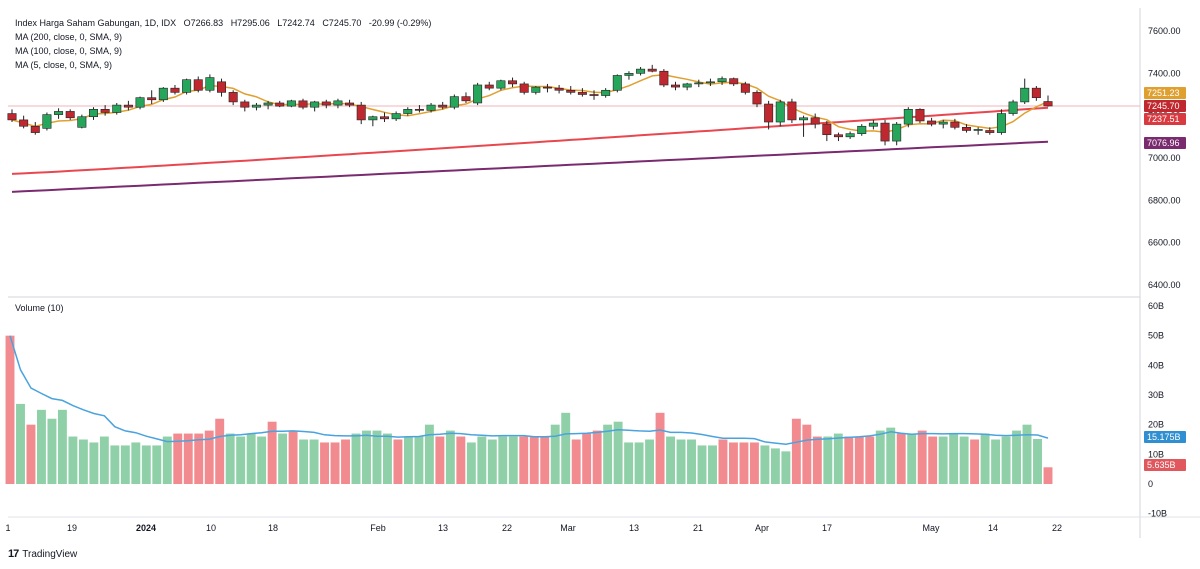  Describe the element at coordinates (342, 23) in the screenshot. I see `close-value: C7245.70` at that location.